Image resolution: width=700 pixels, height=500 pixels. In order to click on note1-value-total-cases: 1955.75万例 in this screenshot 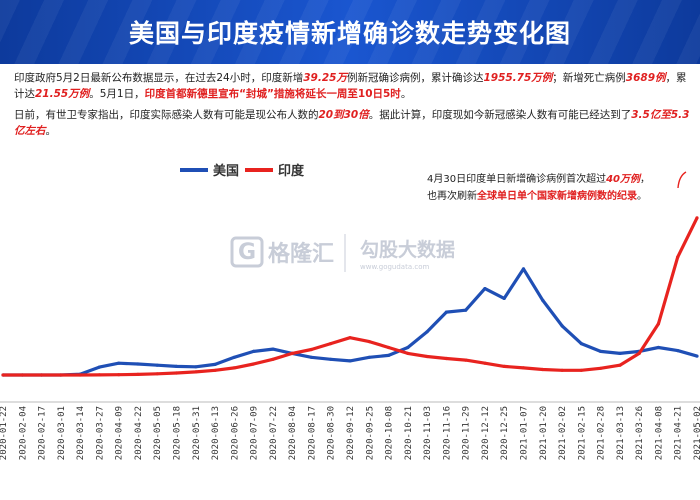, I will do `click(518, 78)`.